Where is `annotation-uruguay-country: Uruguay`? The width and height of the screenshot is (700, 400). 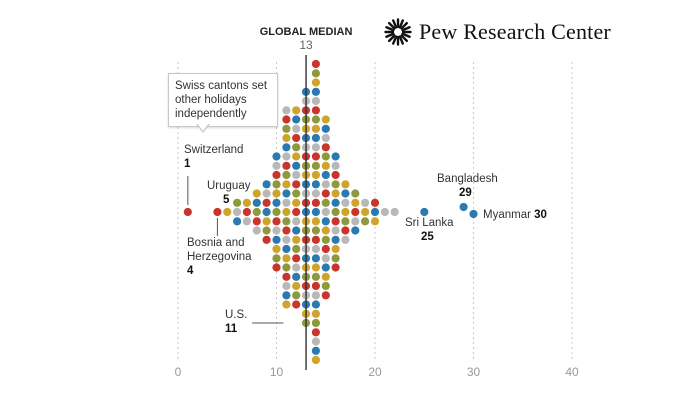 annotation-uruguay-country: Uruguay is located at coordinates (229, 186).